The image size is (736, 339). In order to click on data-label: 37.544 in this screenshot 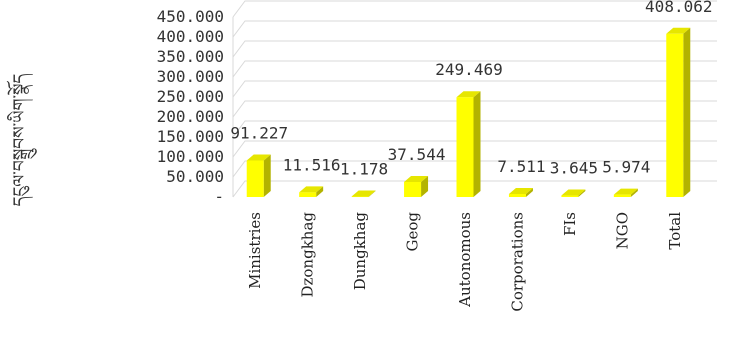, I will do `click(417, 154)`.